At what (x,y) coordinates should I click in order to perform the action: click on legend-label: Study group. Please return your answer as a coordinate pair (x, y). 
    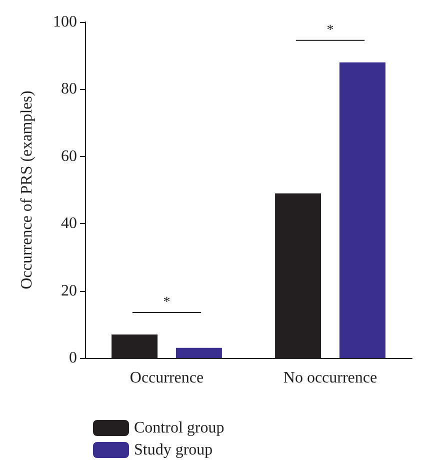
    Looking at the image, I should click on (173, 450).